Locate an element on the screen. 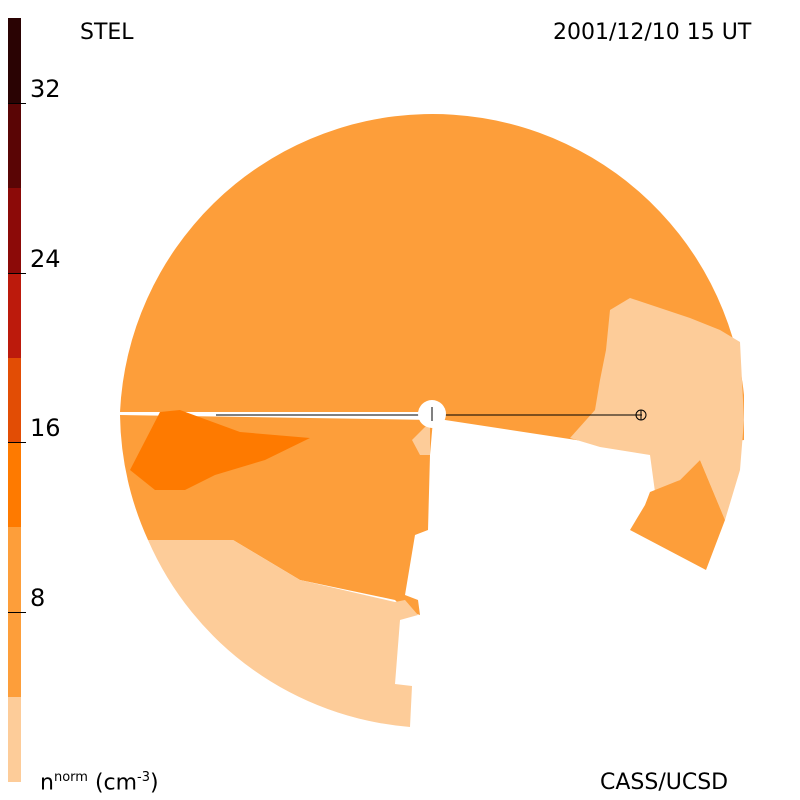  credit-label: CASS/UCSD is located at coordinates (664, 782).